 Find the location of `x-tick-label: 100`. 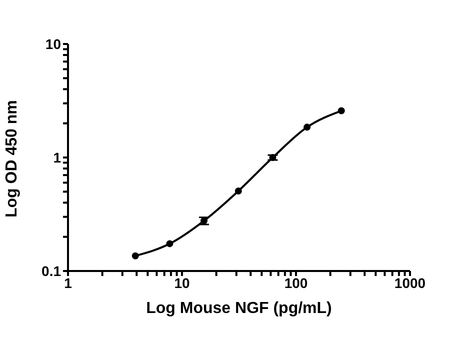

x-tick-label: 100 is located at coordinates (296, 282).